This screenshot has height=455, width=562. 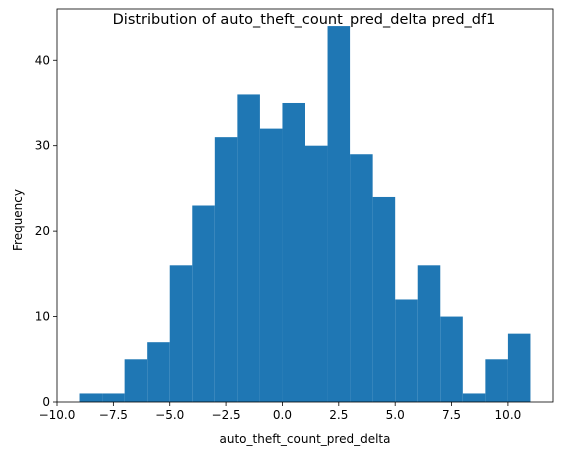 I want to click on x-tick-label: 7.5, so click(x=451, y=415).